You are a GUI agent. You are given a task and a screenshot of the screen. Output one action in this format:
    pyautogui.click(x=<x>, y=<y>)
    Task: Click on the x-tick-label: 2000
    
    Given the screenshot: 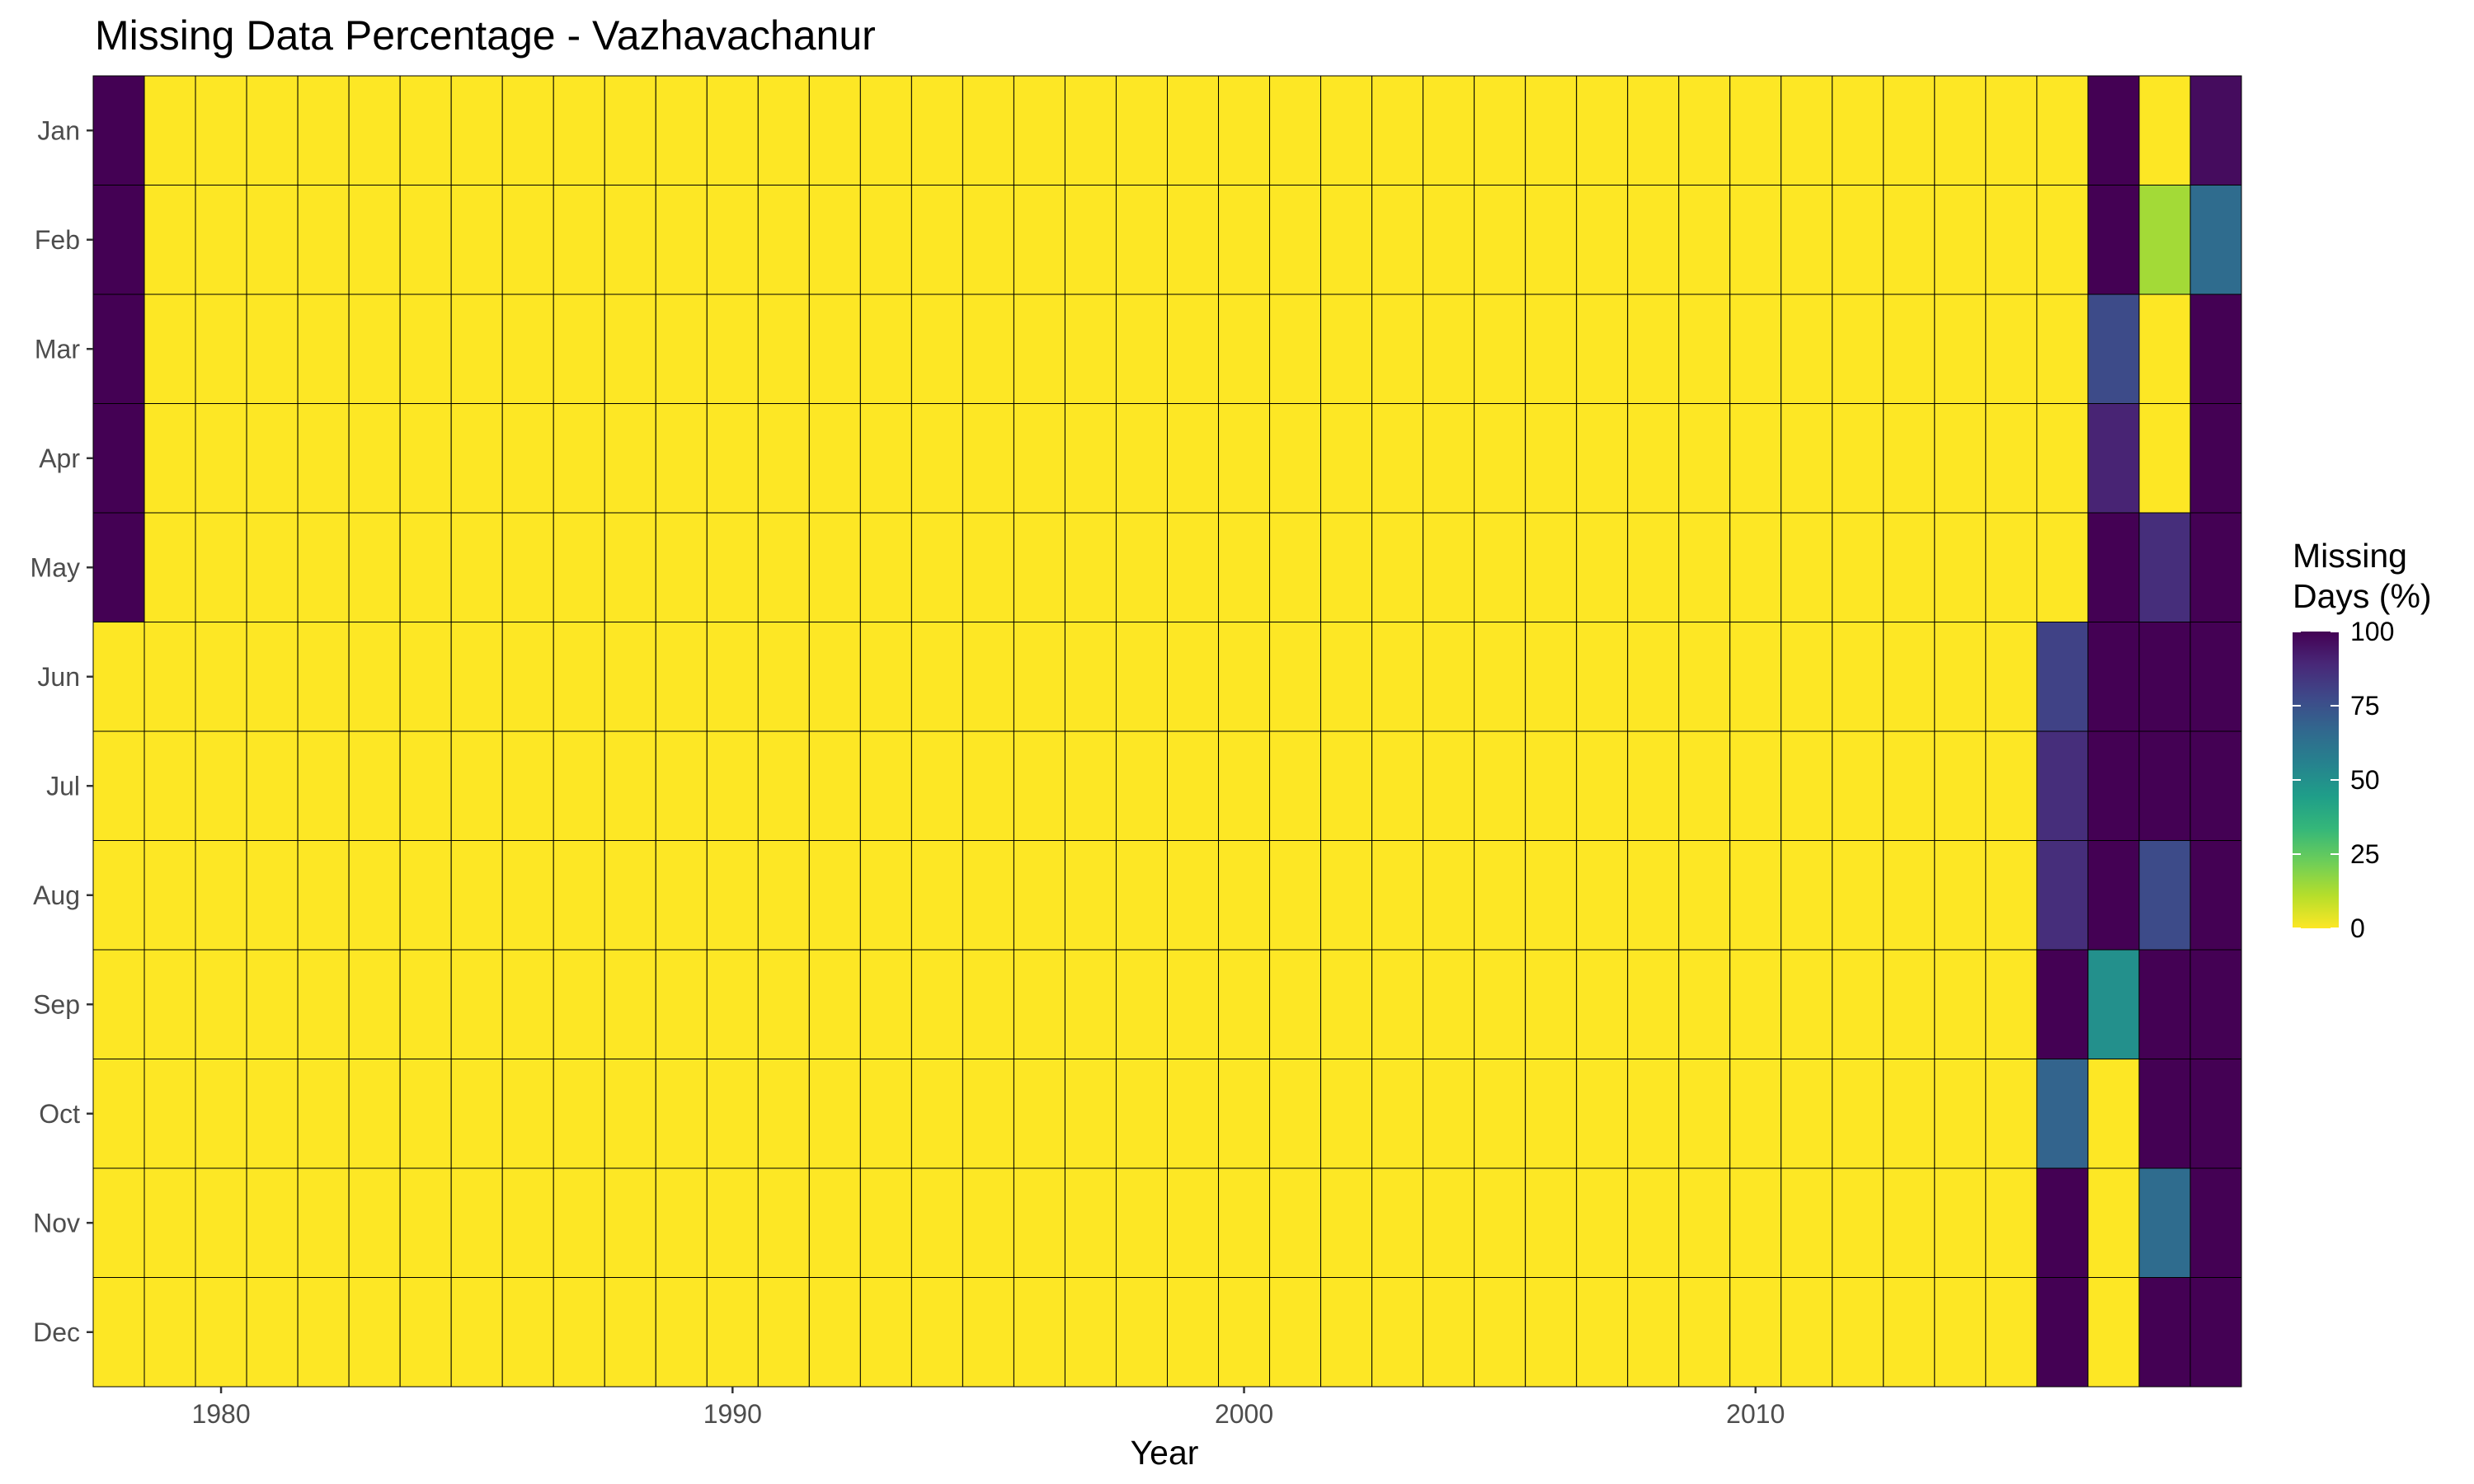 What is the action you would take?
    pyautogui.click(x=1244, y=1414)
    